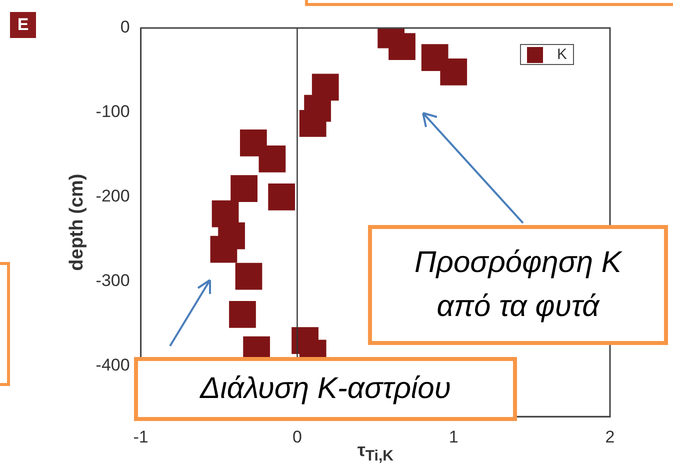  I want to click on y-tick-label: -200, so click(113, 196).